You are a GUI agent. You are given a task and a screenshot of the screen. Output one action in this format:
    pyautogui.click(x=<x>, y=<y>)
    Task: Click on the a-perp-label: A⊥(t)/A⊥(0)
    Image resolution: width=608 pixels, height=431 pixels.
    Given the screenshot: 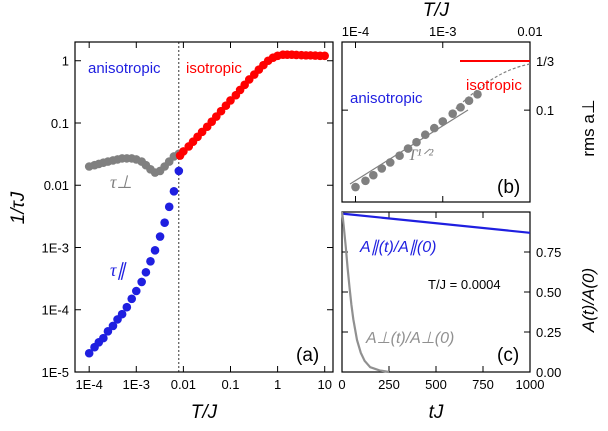 What is the action you would take?
    pyautogui.click(x=409, y=338)
    